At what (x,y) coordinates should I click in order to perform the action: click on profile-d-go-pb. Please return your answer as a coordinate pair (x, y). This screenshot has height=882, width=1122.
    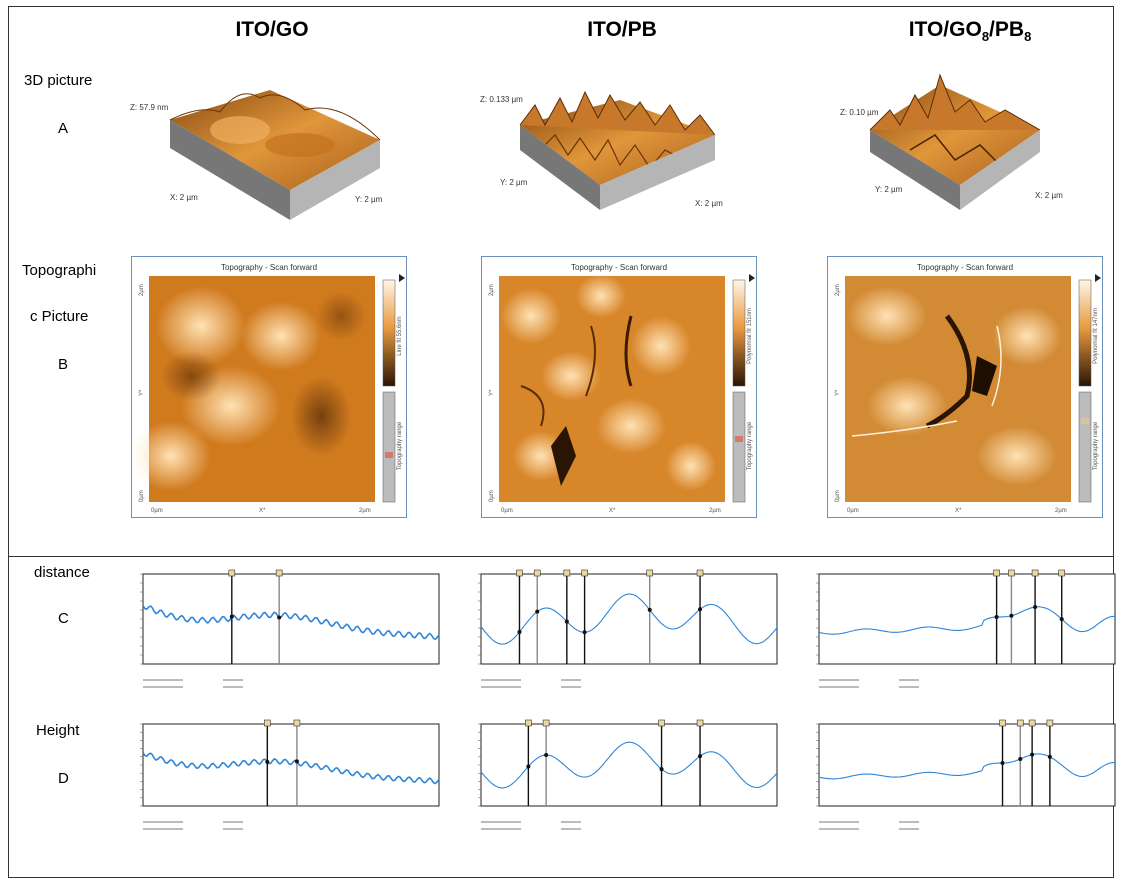
    Looking at the image, I should click on (966, 774).